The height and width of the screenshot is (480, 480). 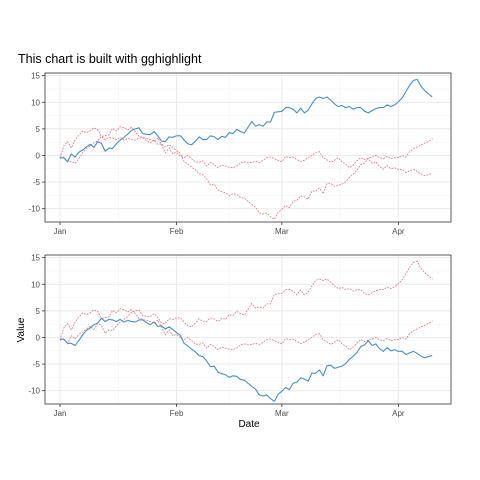 I want to click on series-line-muted-B, so click(x=246, y=178).